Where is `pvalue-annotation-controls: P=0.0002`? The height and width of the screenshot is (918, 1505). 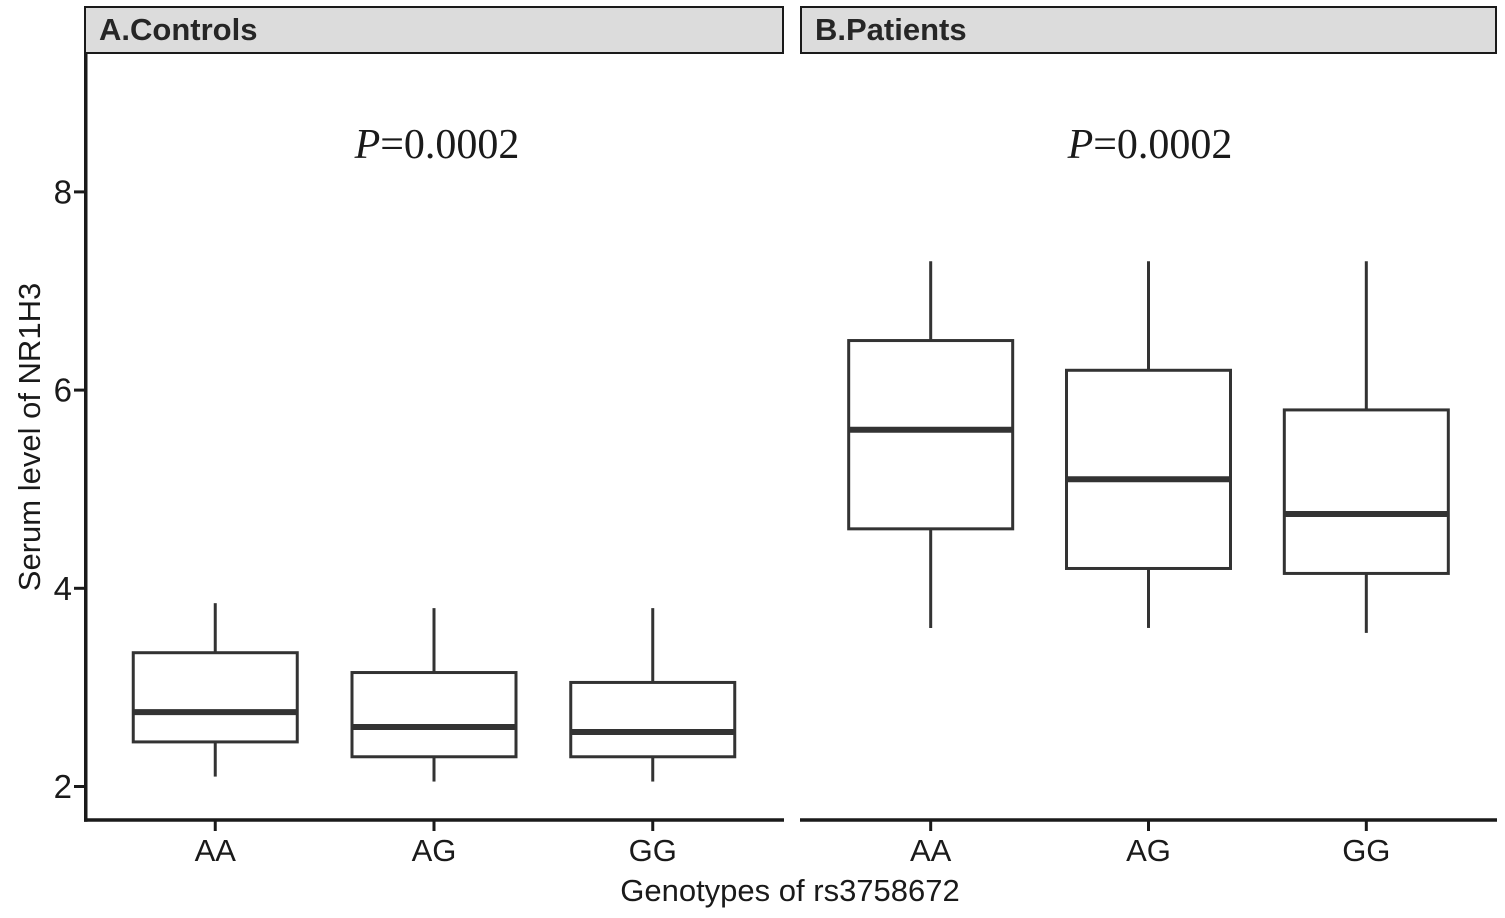
pvalue-annotation-controls: P=0.0002 is located at coordinates (437, 145).